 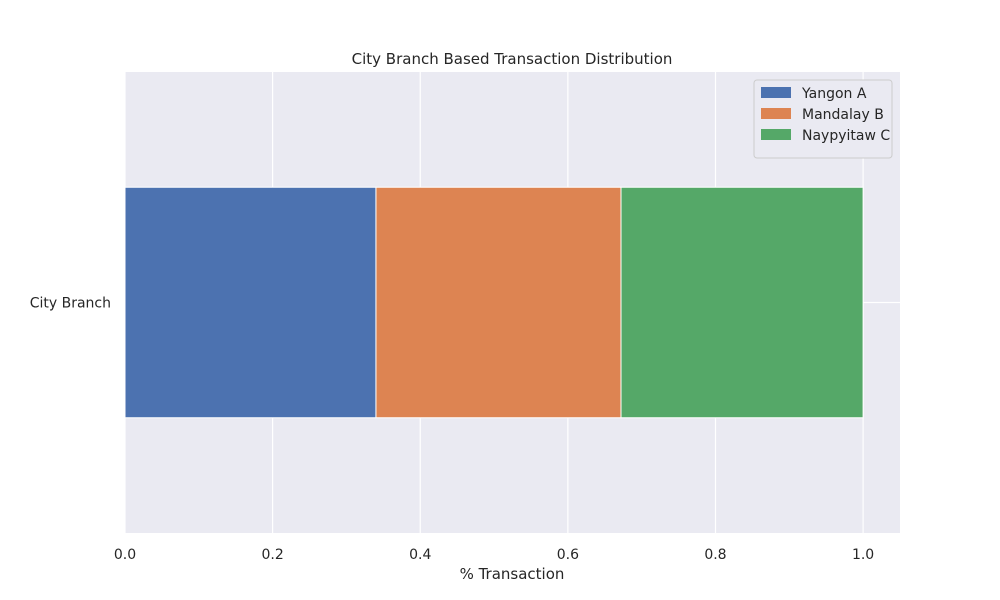 What do you see at coordinates (512, 574) in the screenshot?
I see `x-axis-label: % Transaction` at bounding box center [512, 574].